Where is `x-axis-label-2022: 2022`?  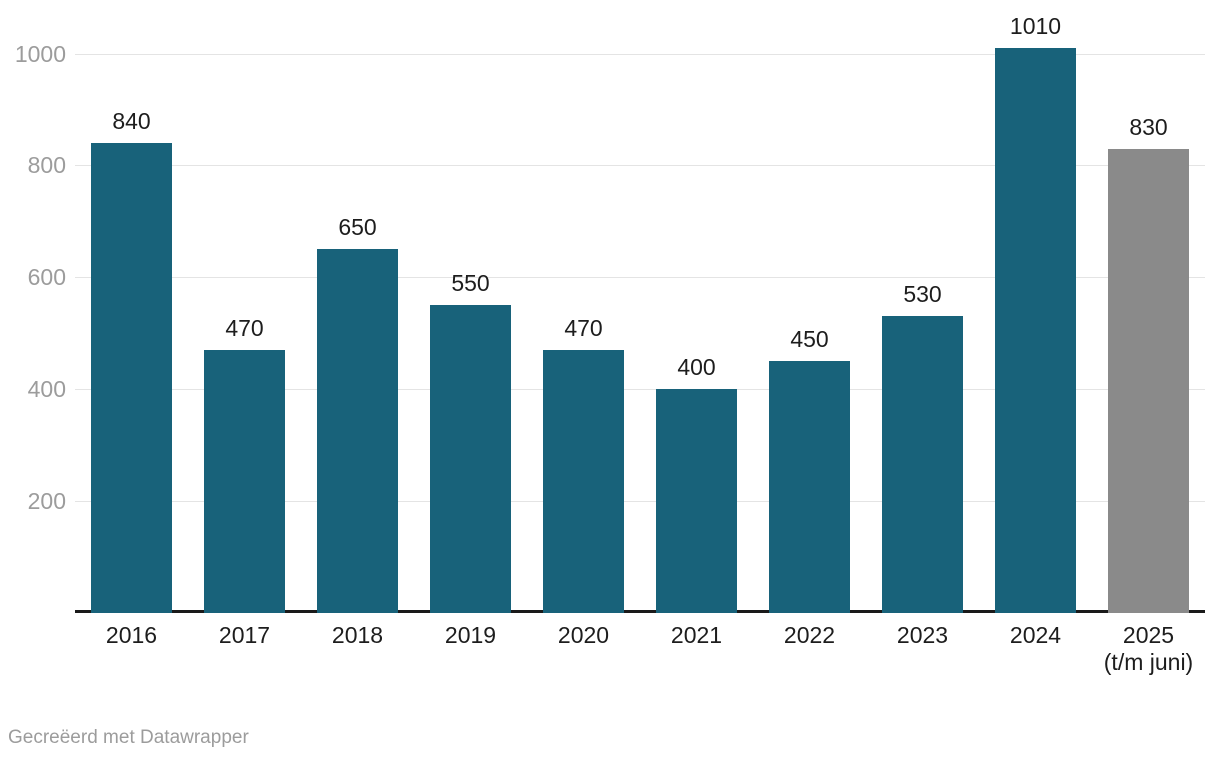 x-axis-label-2022: 2022 is located at coordinates (809, 635).